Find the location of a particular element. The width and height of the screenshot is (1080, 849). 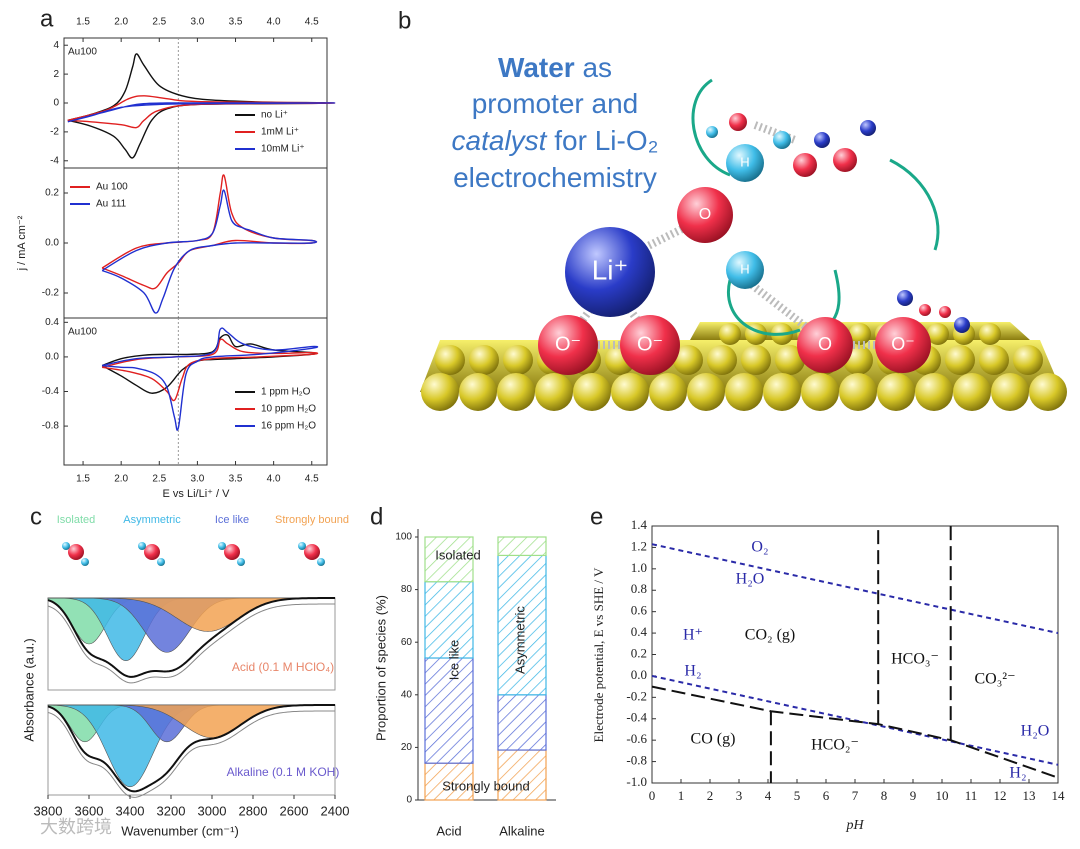

x-axis-label: pH is located at coordinates (854, 825).